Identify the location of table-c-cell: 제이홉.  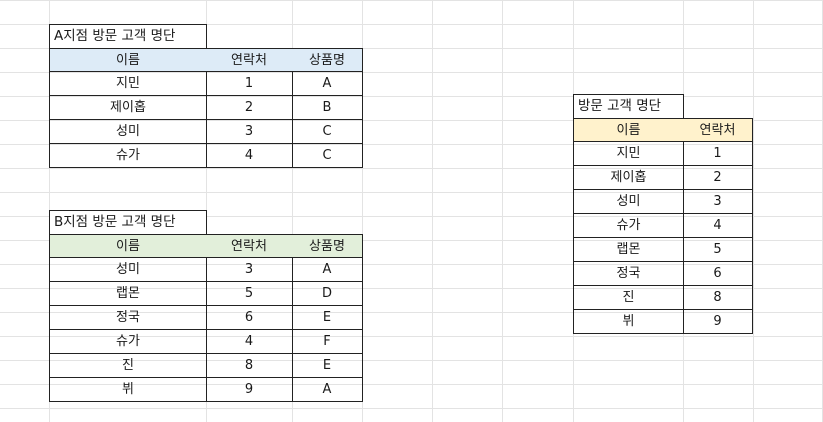
(628, 178).